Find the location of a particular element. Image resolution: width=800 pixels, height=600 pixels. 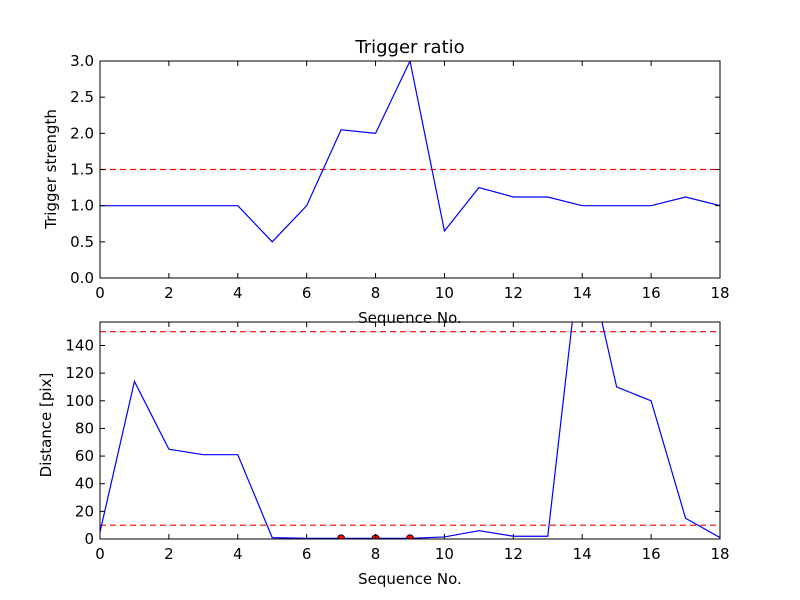

y-tick-label: 3.0 is located at coordinates (82, 61).